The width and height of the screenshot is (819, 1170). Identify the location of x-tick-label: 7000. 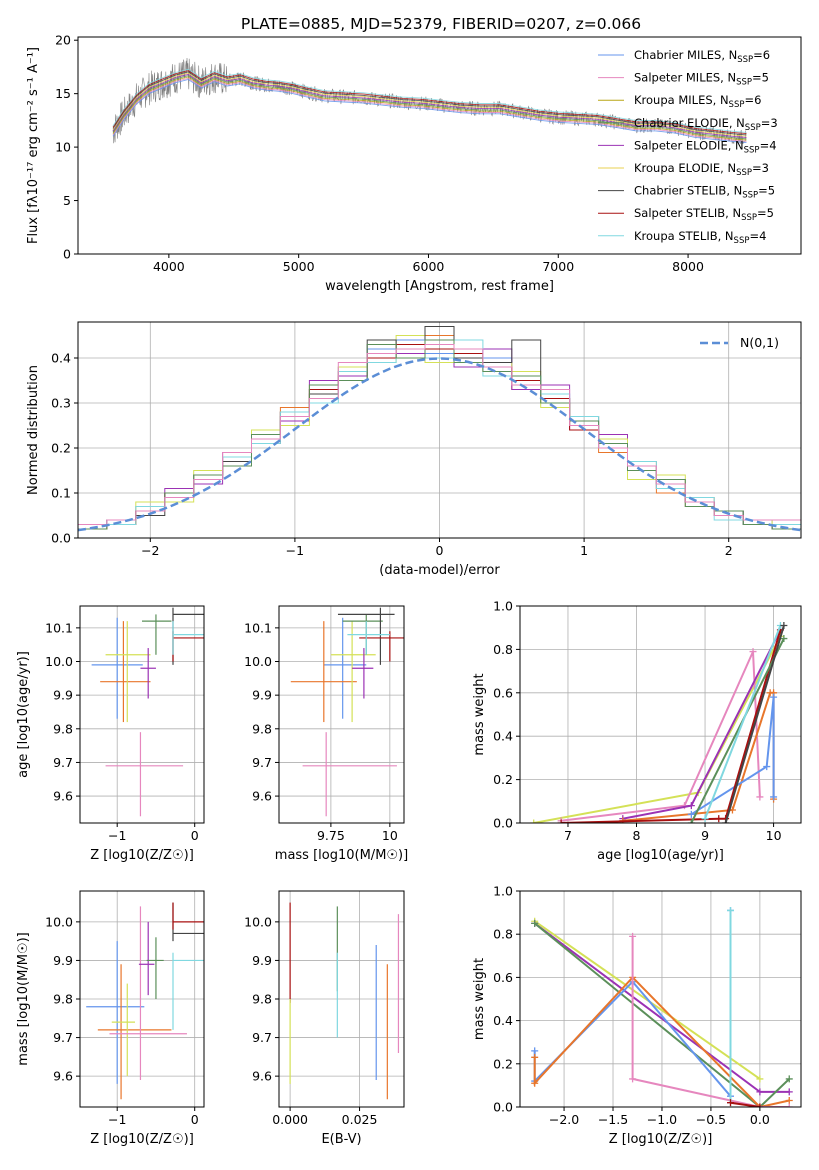
(558, 266).